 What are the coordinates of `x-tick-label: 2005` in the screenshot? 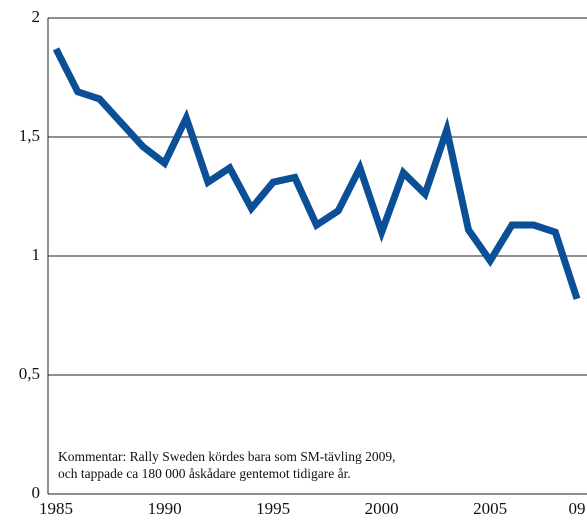 It's located at (490, 508).